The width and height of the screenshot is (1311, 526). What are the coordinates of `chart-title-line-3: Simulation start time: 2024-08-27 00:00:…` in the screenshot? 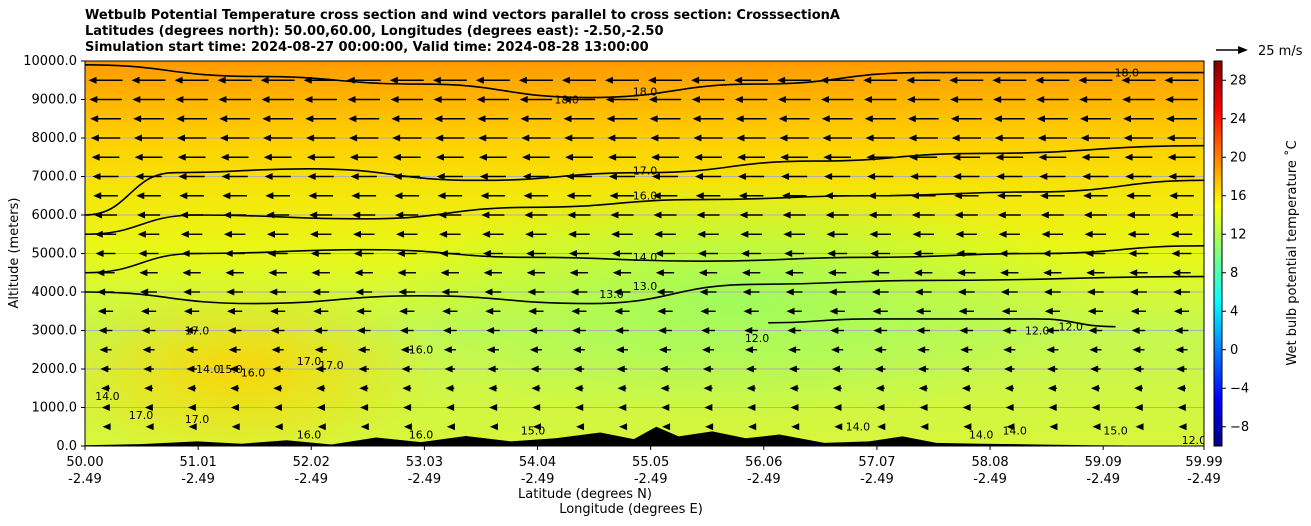 It's located at (367, 47).